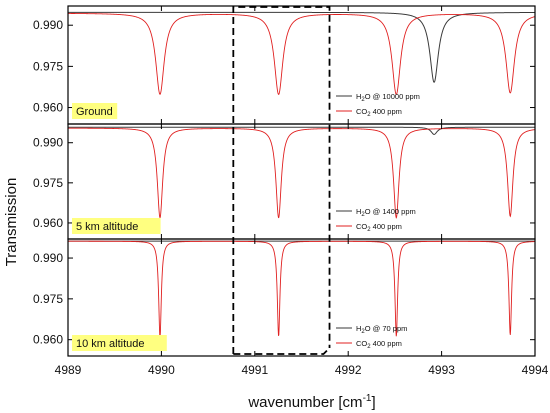 The width and height of the screenshot is (550, 413). Describe the element at coordinates (110, 344) in the screenshot. I see `panel-tag-text: 10 km altitude` at that location.